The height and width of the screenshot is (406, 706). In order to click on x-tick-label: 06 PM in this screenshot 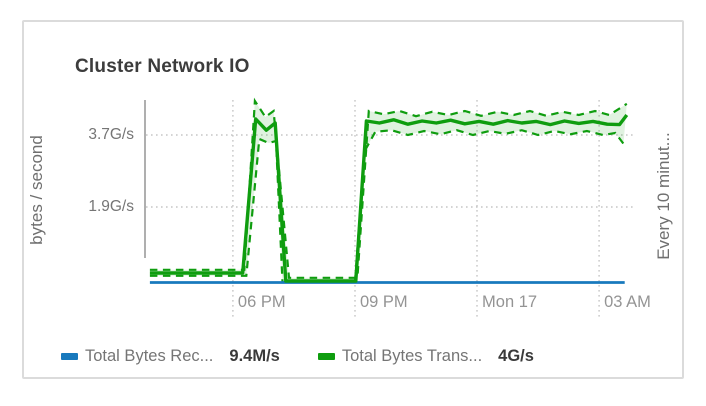, I will do `click(261, 302)`.